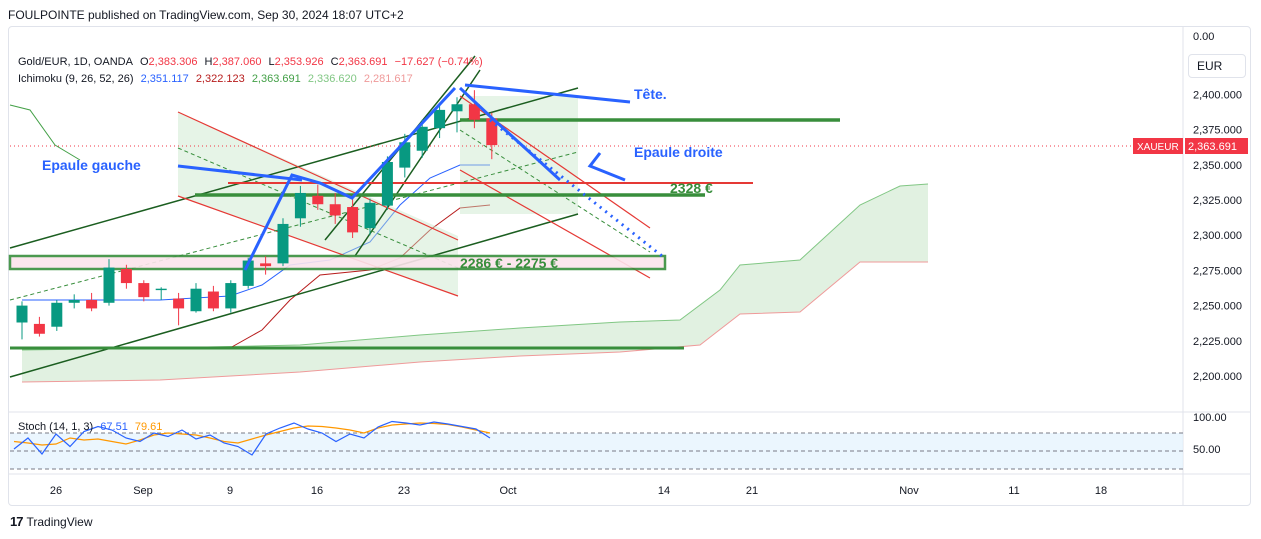  What do you see at coordinates (276, 79) in the screenshot?
I see `ichimoku-lagging: 2,363.691` at bounding box center [276, 79].